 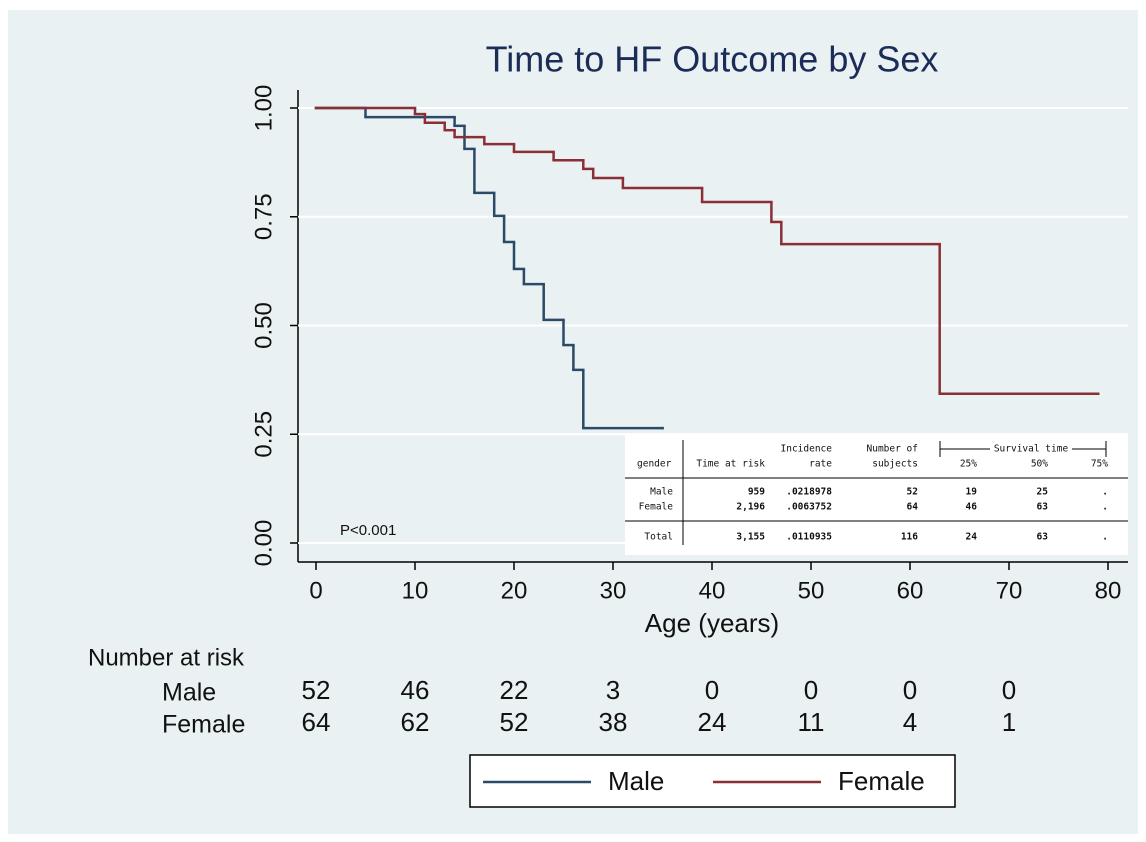 What do you see at coordinates (1031, 449) in the screenshot?
I see `inset-group-header: Survival time` at bounding box center [1031, 449].